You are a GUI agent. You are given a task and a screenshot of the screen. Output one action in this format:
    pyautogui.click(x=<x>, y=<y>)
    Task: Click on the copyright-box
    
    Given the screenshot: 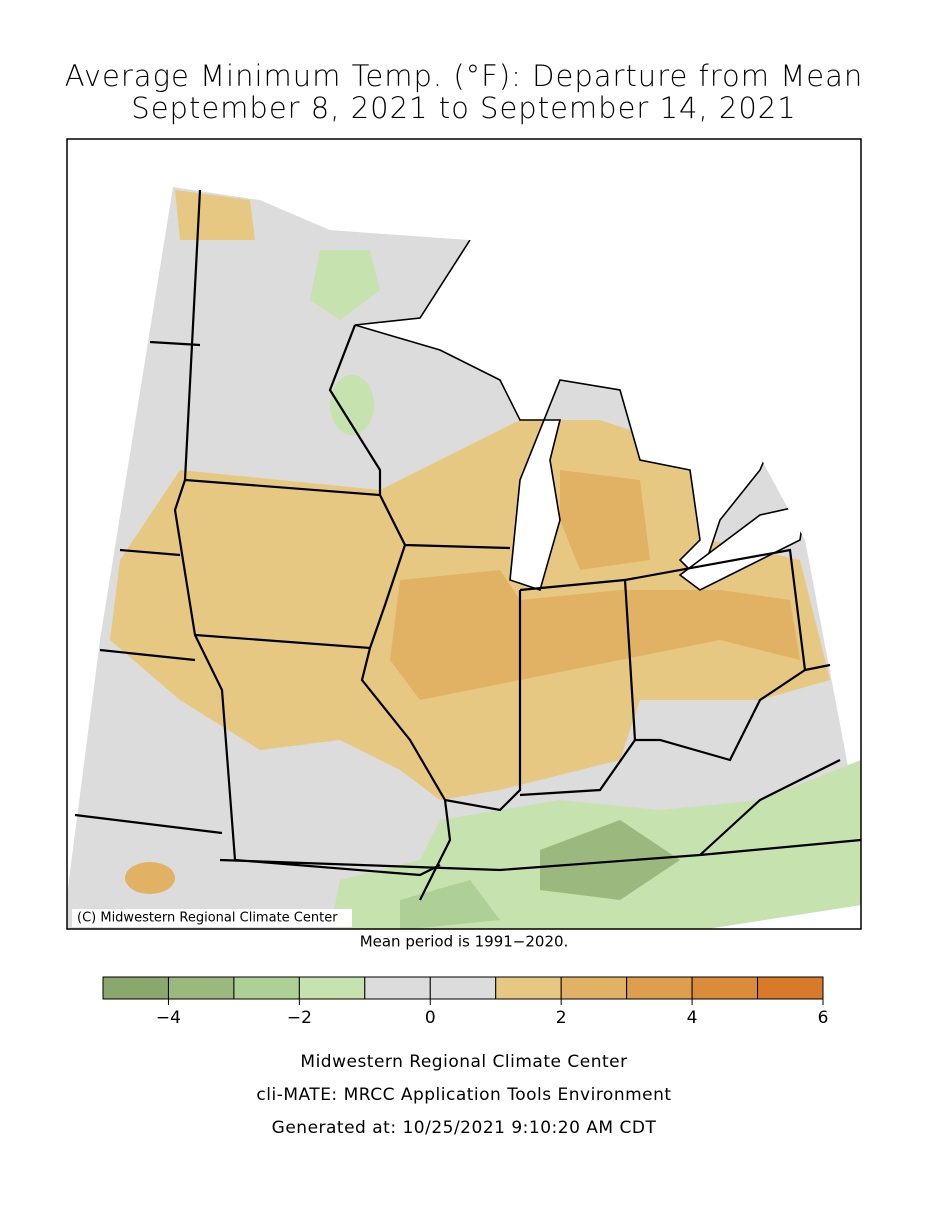 What is the action you would take?
    pyautogui.click(x=212, y=918)
    